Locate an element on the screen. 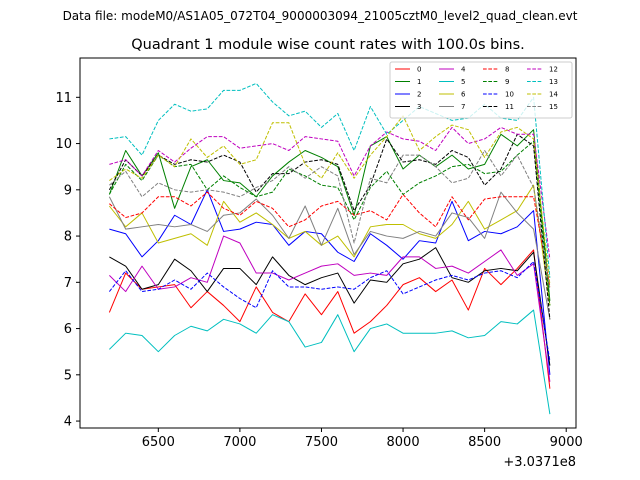 Image resolution: width=640 pixels, height=480 pixels. legend-label-10: 10 is located at coordinates (509, 95).